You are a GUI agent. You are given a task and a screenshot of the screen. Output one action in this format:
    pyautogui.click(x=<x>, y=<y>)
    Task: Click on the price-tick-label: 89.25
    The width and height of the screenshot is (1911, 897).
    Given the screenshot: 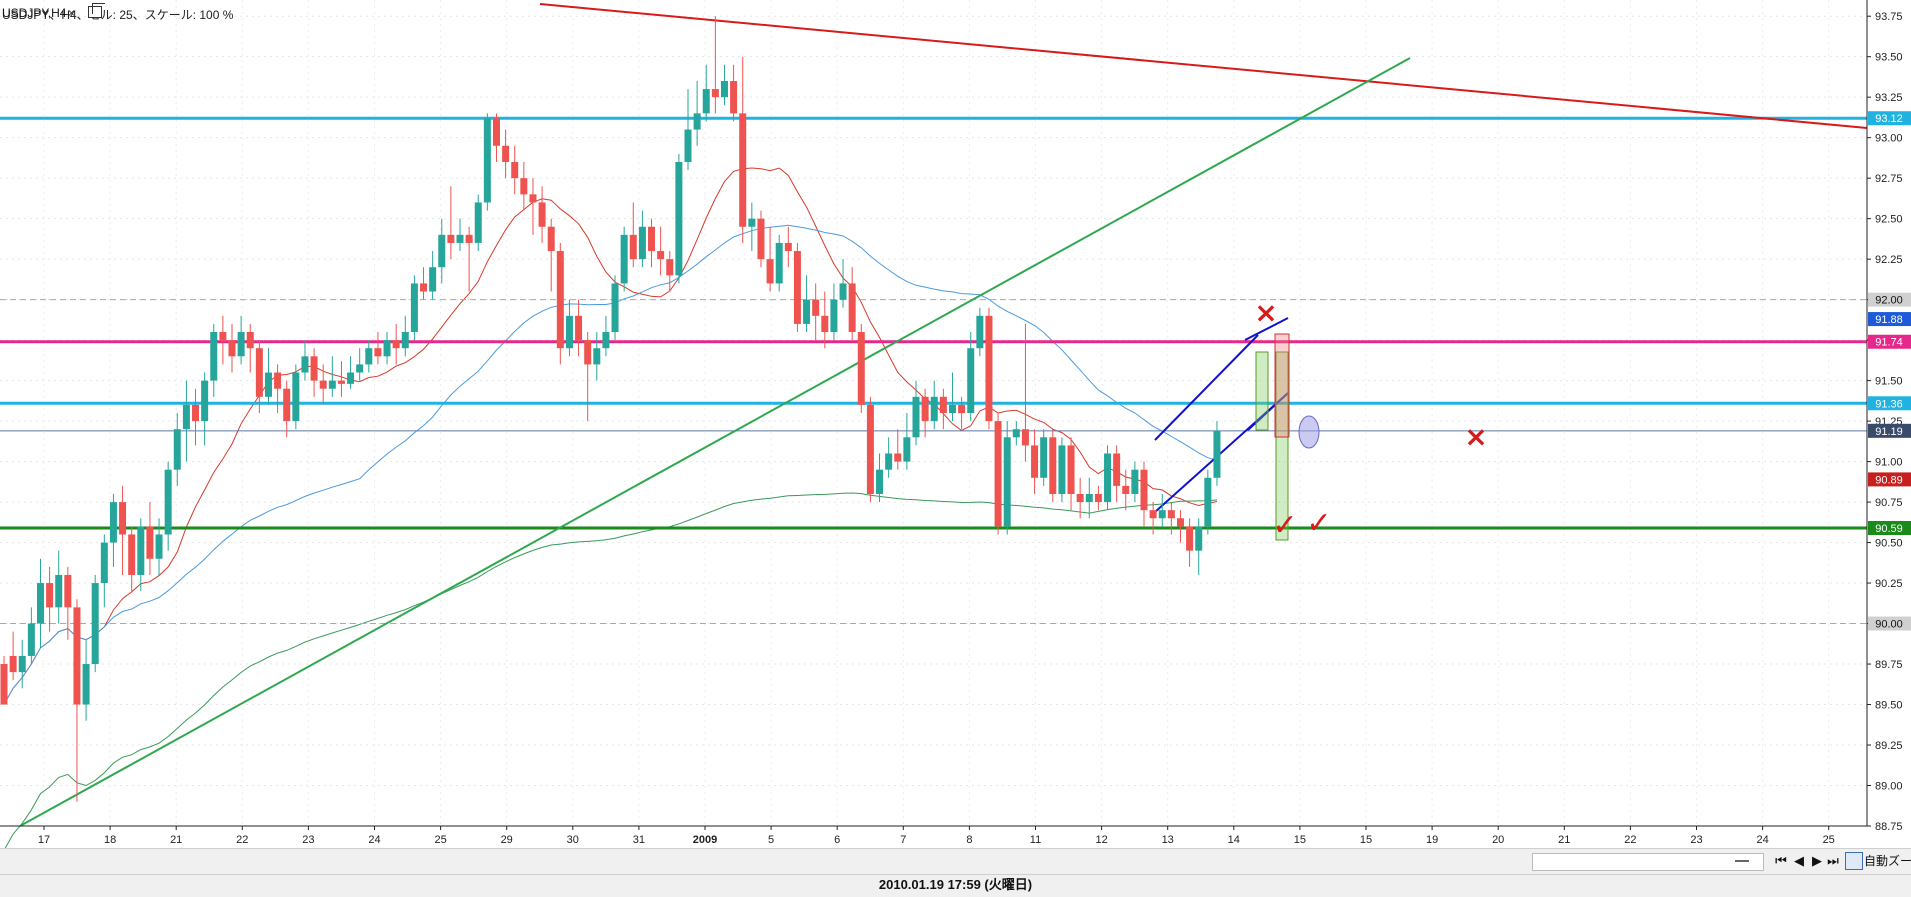 What is the action you would take?
    pyautogui.click(x=1889, y=746)
    